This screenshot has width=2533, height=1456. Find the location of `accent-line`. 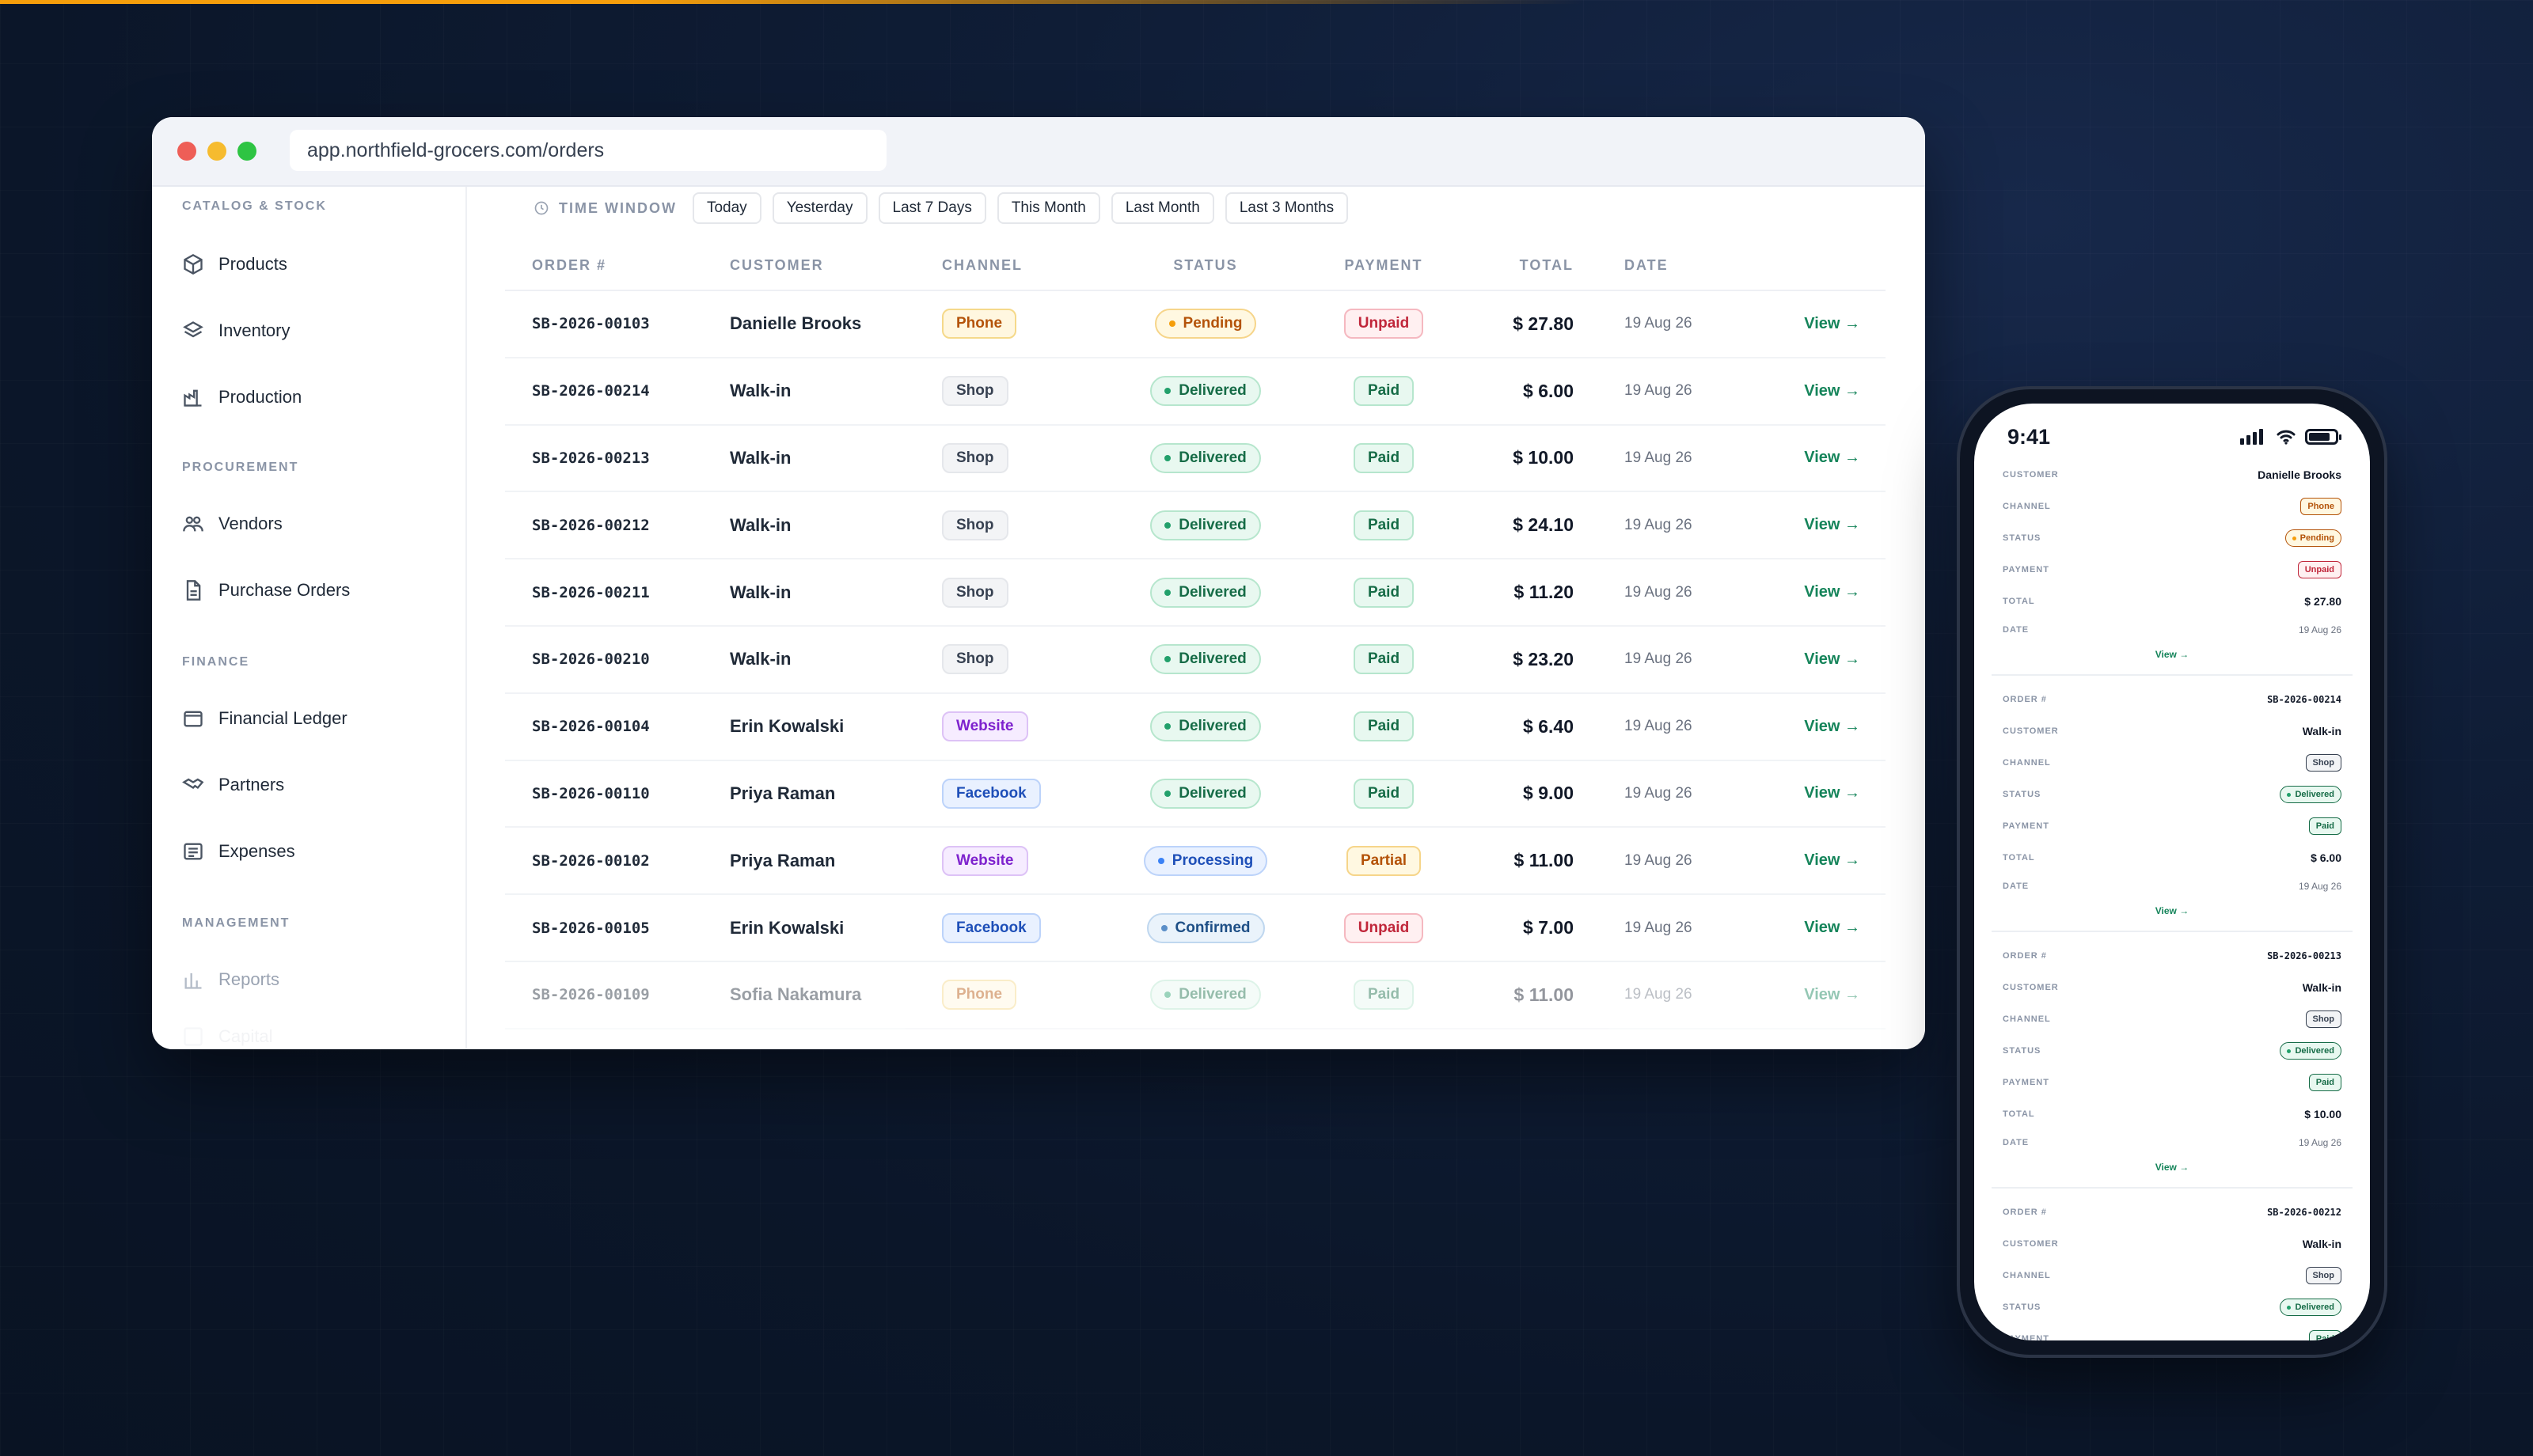

accent-line is located at coordinates (791, 2).